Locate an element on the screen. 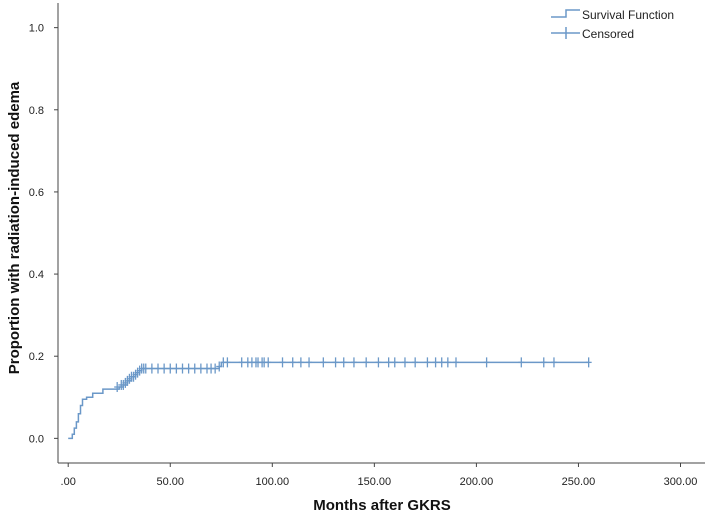 This screenshot has width=708, height=518. y-tick-label: 0.6 is located at coordinates (36, 193).